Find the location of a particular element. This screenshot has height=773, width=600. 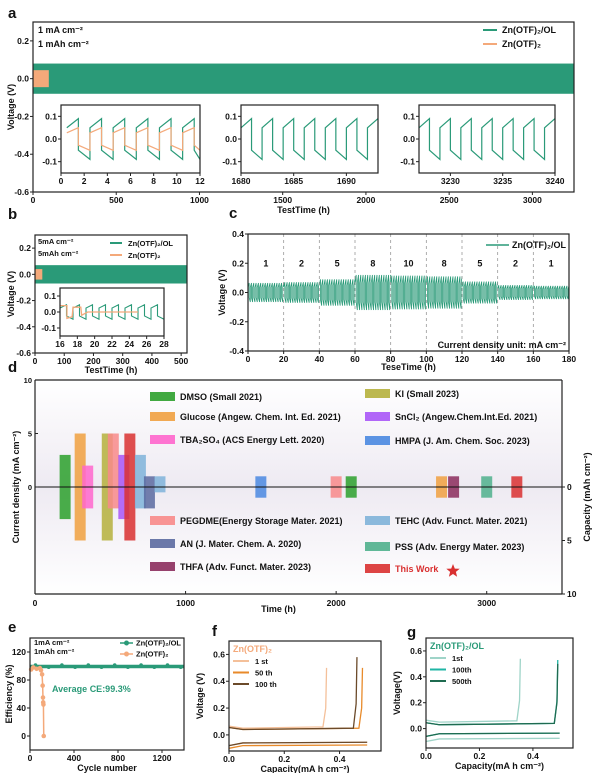

y-tick-label-left: 10 is located at coordinates (28, 380).